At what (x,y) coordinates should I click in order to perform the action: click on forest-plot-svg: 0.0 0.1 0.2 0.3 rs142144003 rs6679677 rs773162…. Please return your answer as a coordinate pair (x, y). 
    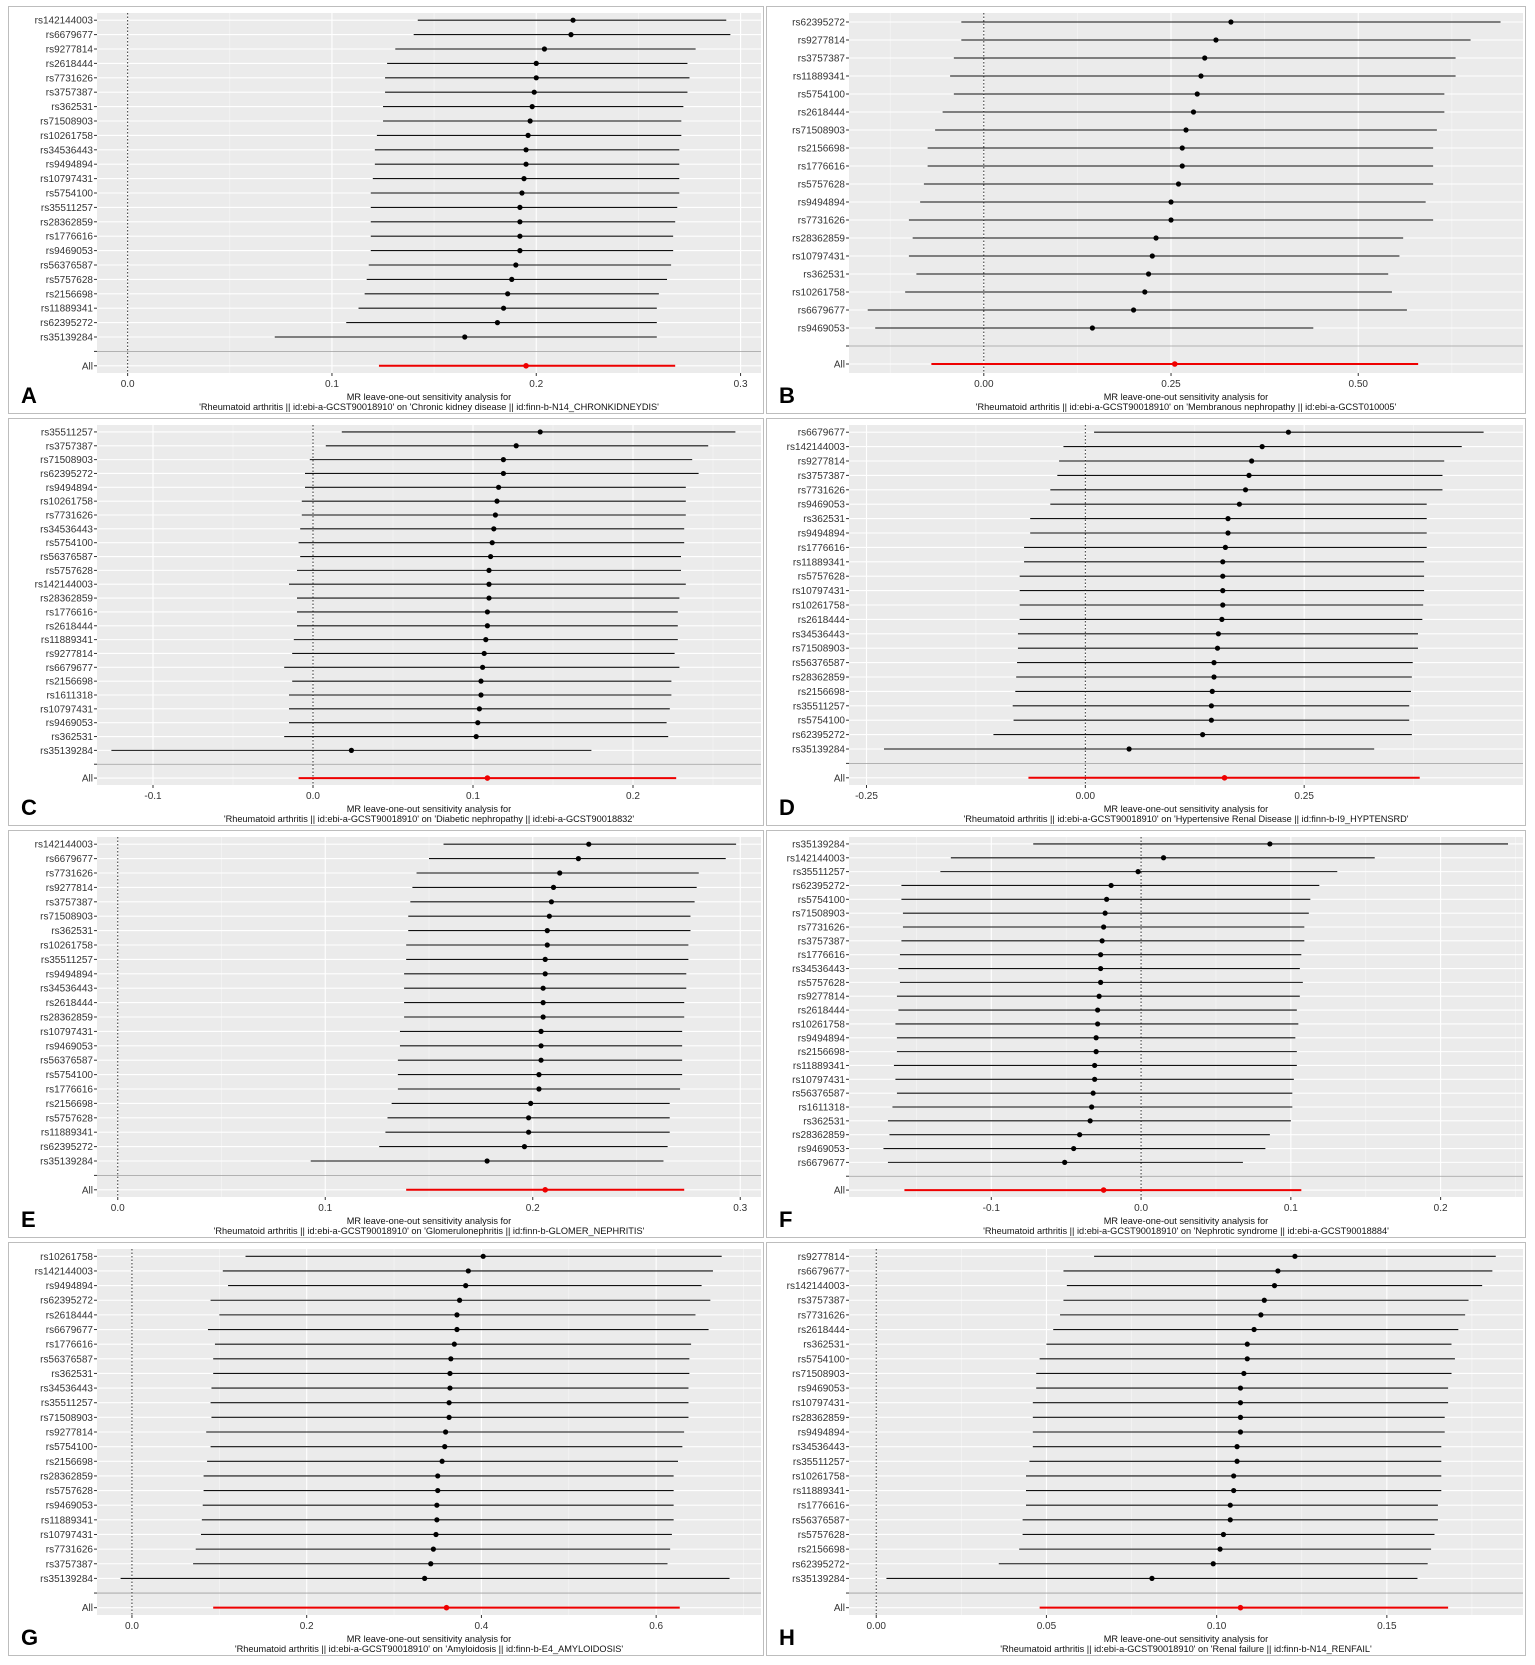
    Looking at the image, I should click on (391, 1036).